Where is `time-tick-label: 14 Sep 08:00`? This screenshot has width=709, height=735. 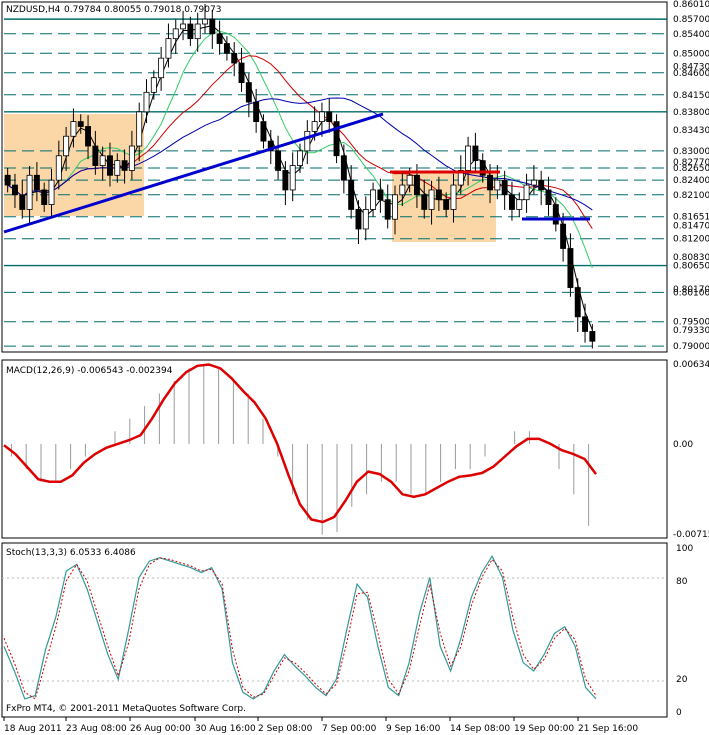
time-tick-label: 14 Sep 08:00 is located at coordinates (480, 729).